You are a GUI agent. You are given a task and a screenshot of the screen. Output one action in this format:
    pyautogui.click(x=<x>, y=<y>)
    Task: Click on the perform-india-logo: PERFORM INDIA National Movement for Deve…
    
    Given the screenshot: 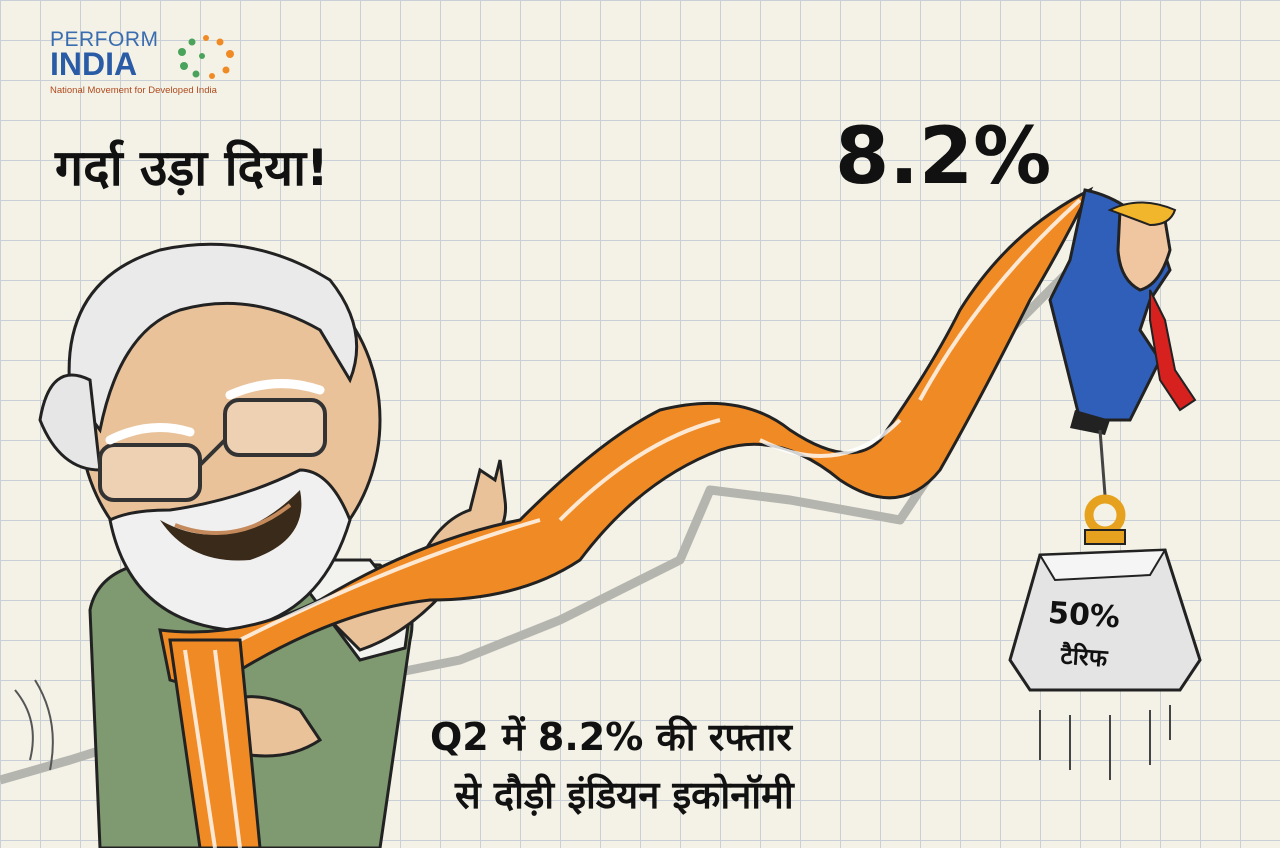 What is the action you would take?
    pyautogui.click(x=165, y=64)
    